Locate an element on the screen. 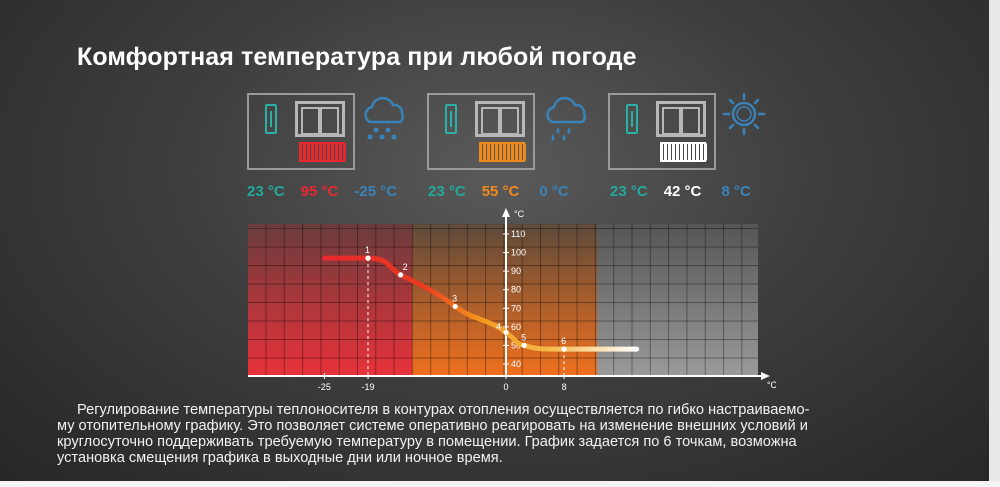 The height and width of the screenshot is (487, 1000). x-tick-label: -19 is located at coordinates (367, 387).